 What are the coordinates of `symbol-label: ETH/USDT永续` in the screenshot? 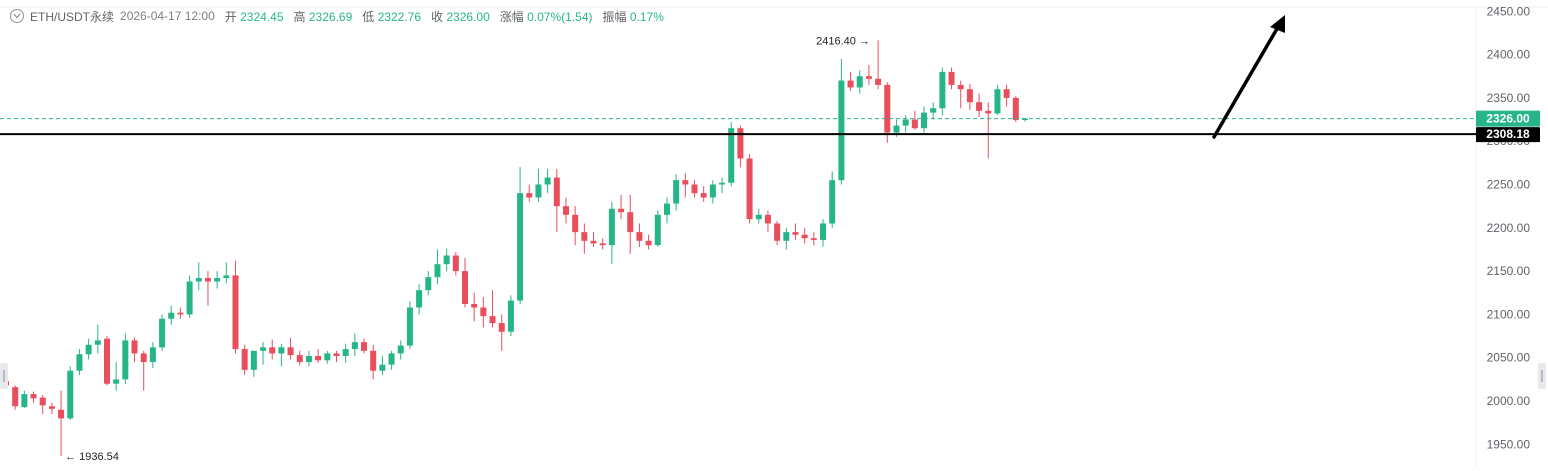 It's located at (72, 16).